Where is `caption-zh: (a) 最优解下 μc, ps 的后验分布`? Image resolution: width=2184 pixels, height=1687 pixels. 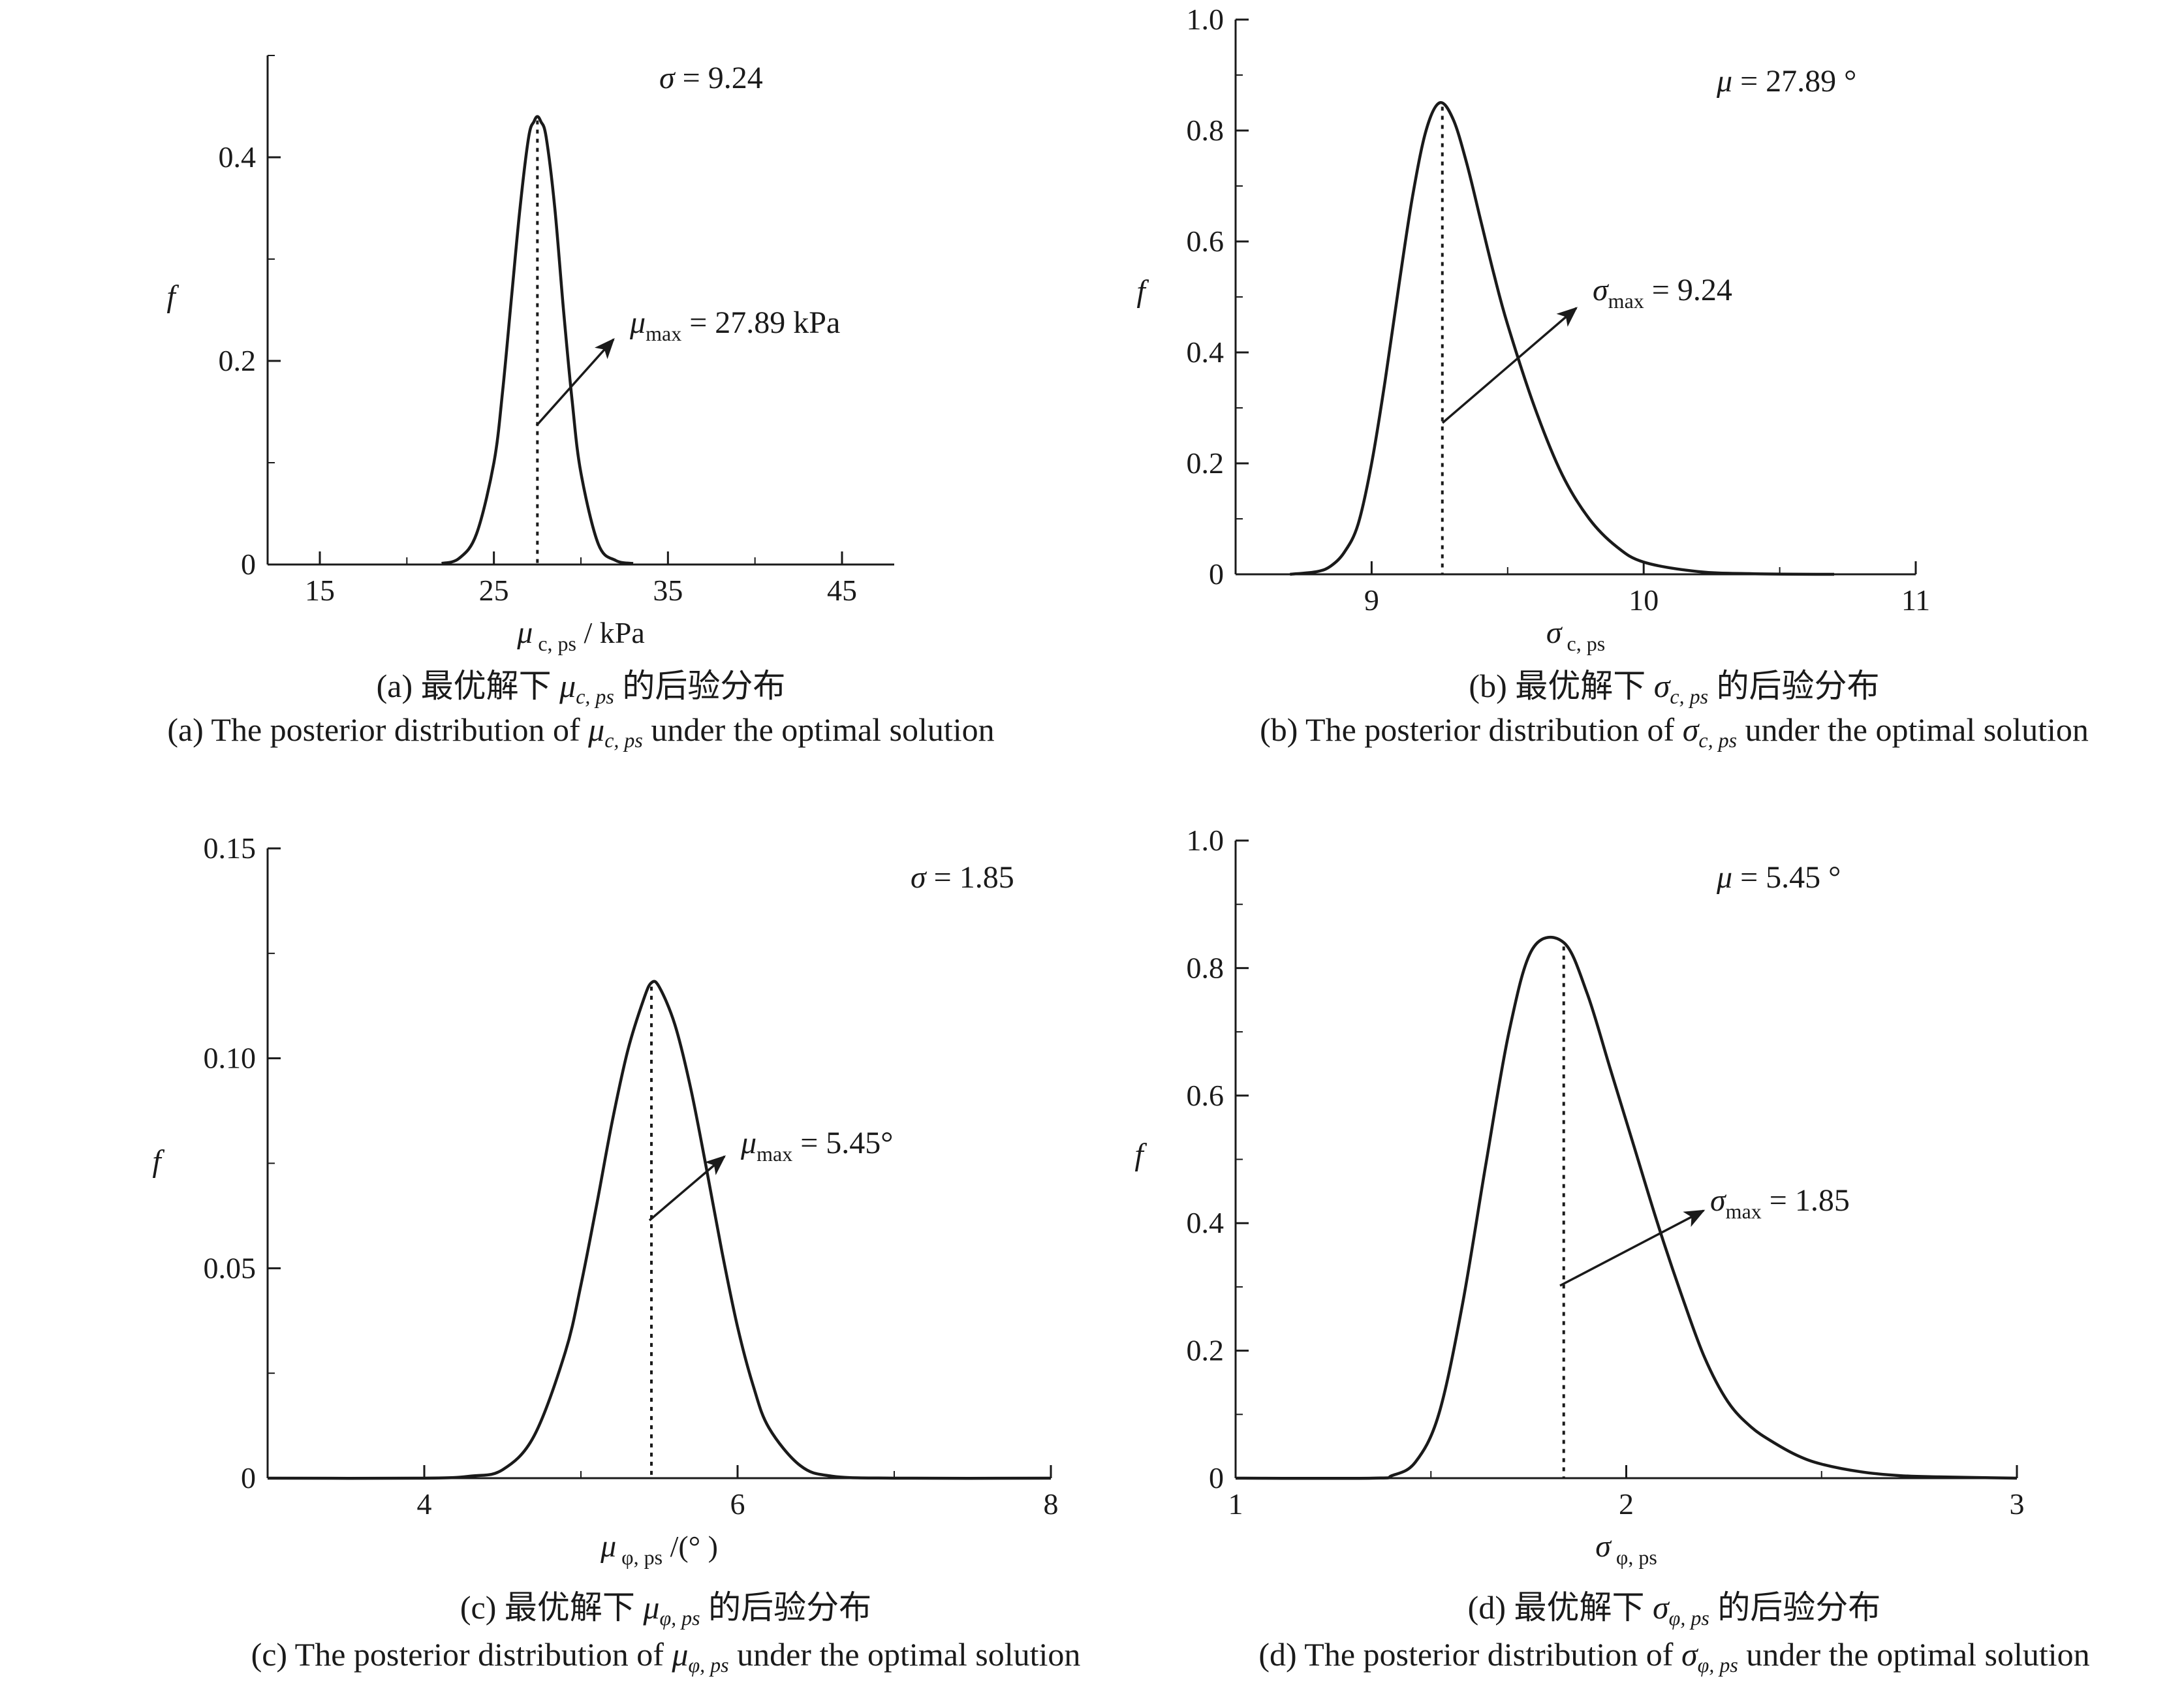
caption-zh: (a) 最优解下 μc, ps 的后验分布 is located at coordinates (582, 688).